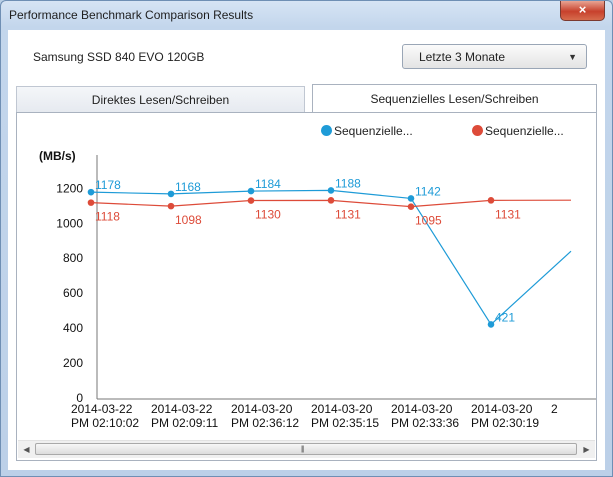 The image size is (613, 477). I want to click on y-axis-unit-label: (MB/s), so click(57, 156).